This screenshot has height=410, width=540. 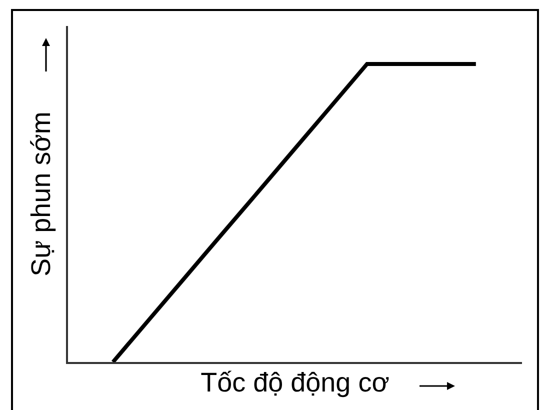 I want to click on x-axis-title: Tốc độ động cơ, so click(x=295, y=383).